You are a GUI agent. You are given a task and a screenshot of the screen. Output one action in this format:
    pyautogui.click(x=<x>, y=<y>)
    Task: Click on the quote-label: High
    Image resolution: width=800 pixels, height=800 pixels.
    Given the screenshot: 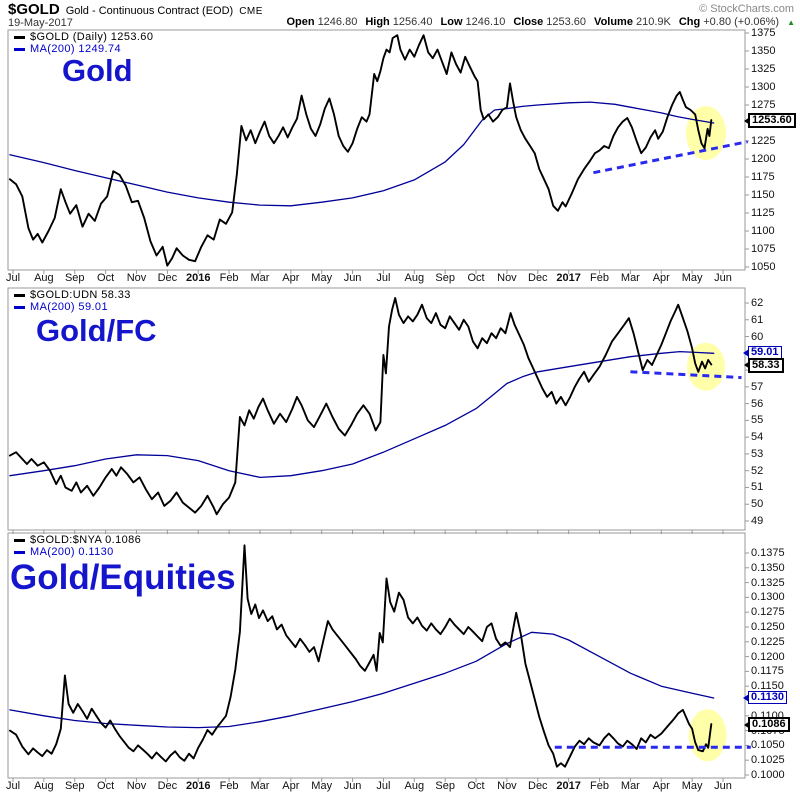 What is the action you would take?
    pyautogui.click(x=377, y=22)
    